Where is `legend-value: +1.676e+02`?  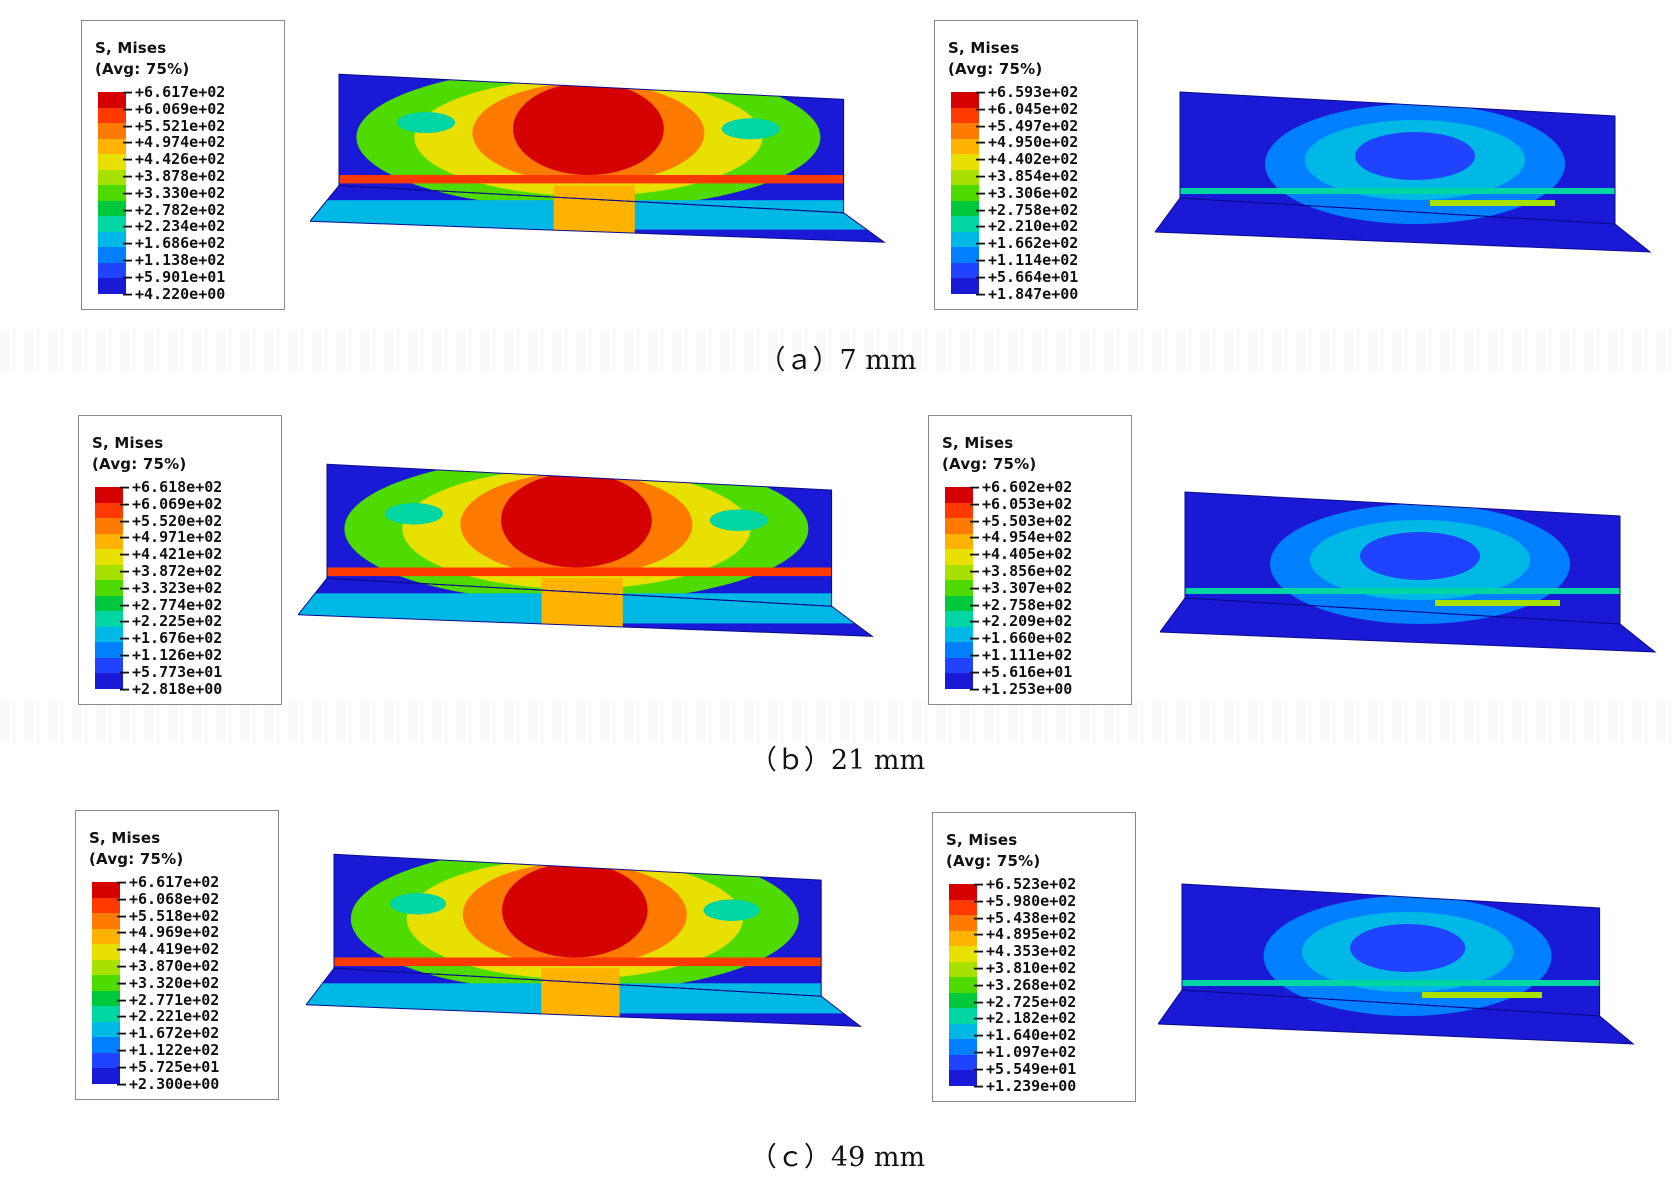
legend-value: +1.676e+02 is located at coordinates (200, 638).